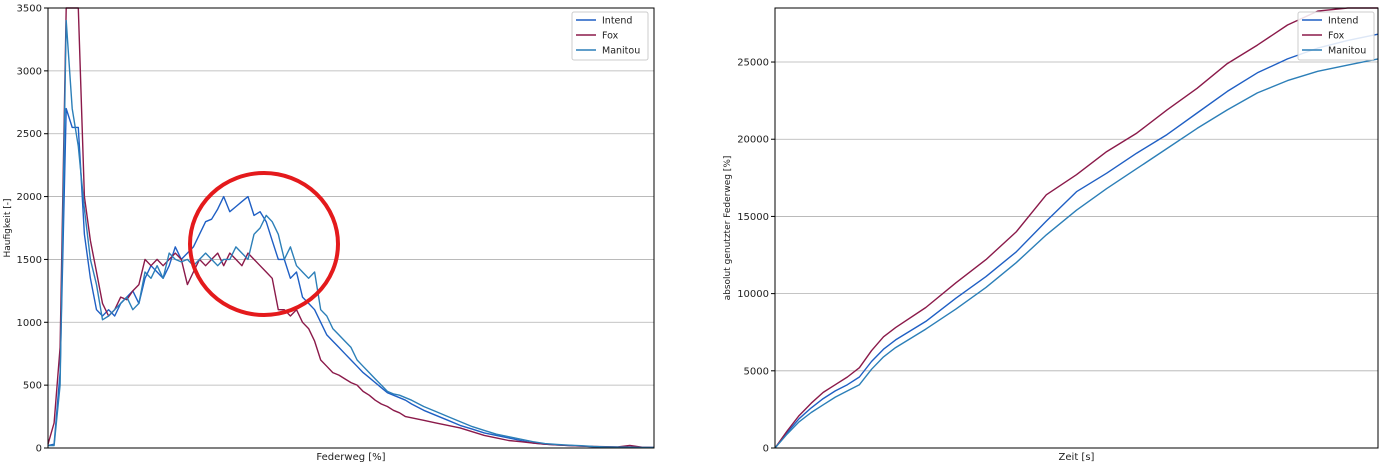  What do you see at coordinates (32, 386) in the screenshot?
I see `y-tick-label: 500` at bounding box center [32, 386].